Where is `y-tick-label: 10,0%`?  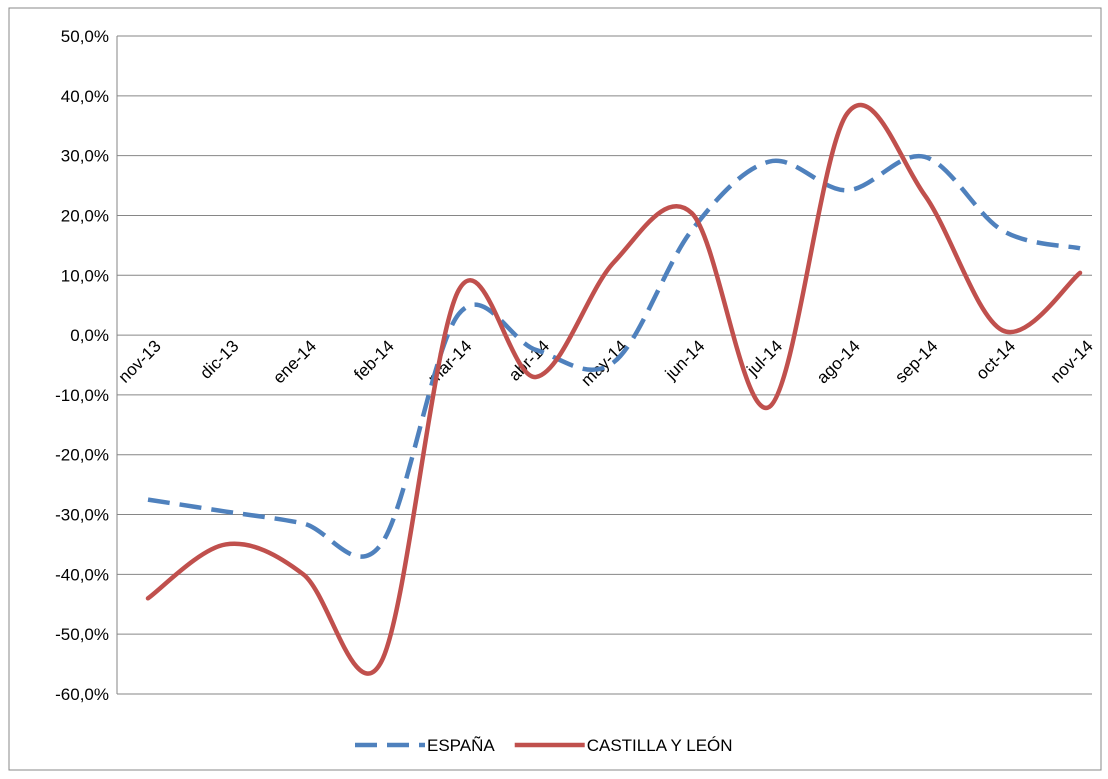
y-tick-label: 10,0% is located at coordinates (85, 275).